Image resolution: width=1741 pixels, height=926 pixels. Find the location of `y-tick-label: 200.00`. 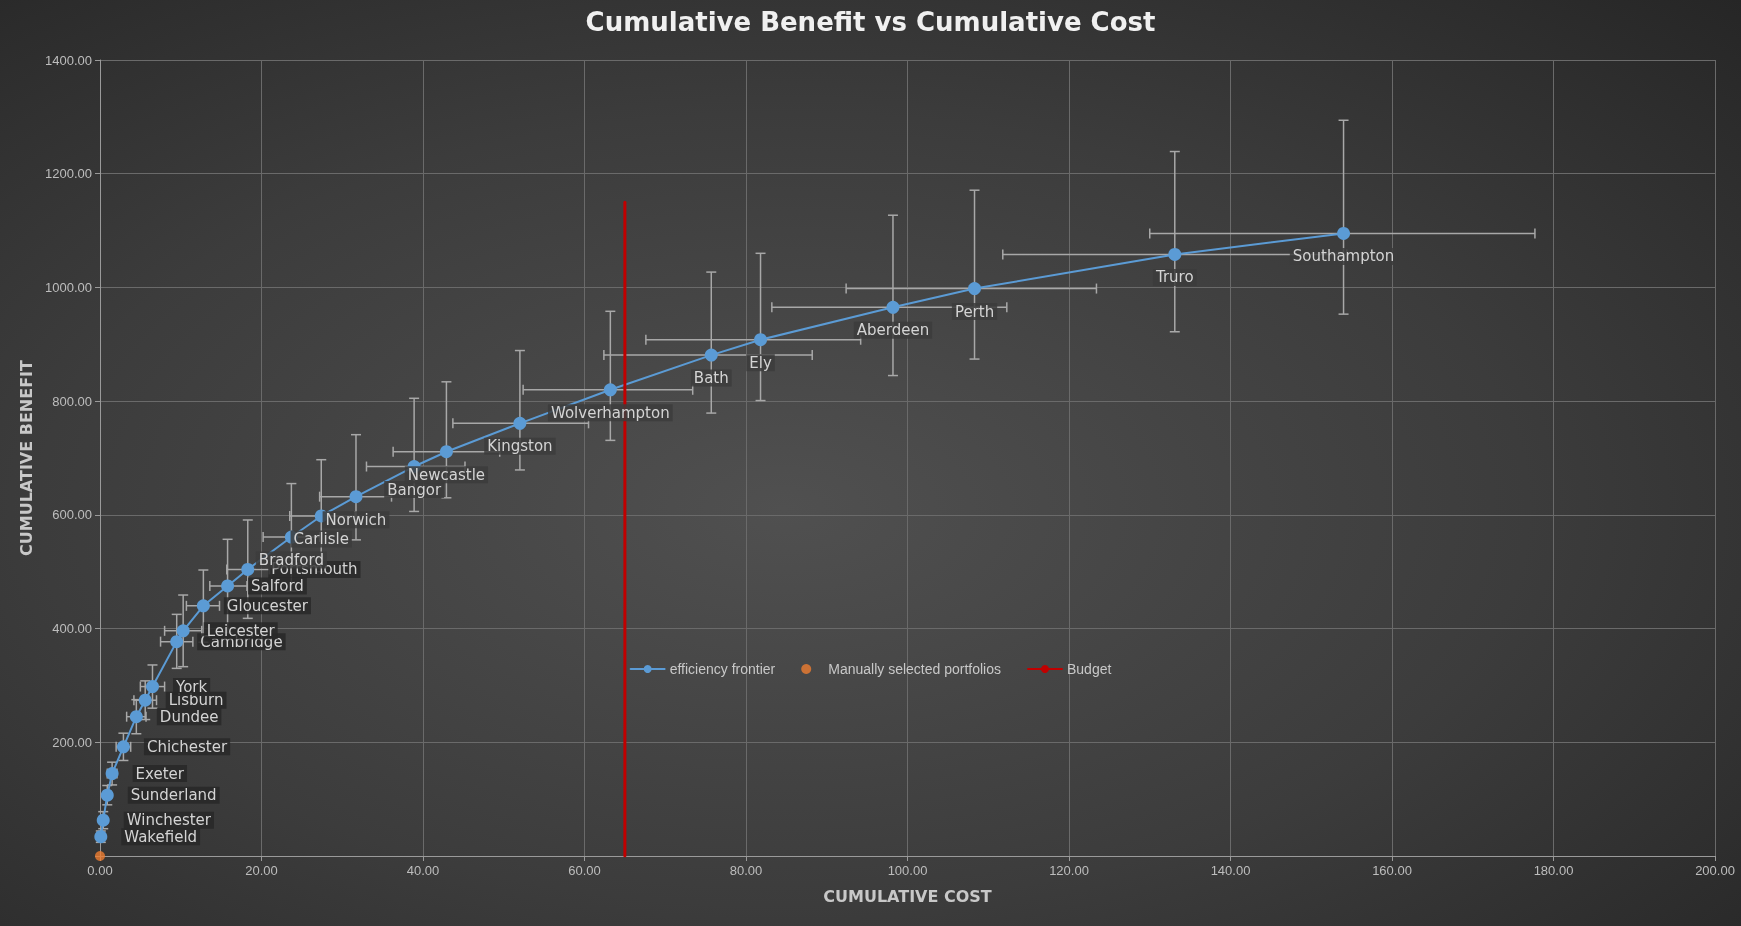

y-tick-label: 200.00 is located at coordinates (72, 742).